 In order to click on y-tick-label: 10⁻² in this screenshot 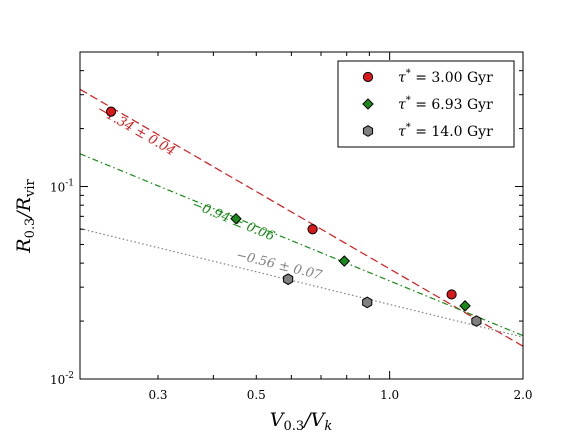, I will do `click(62, 379)`.